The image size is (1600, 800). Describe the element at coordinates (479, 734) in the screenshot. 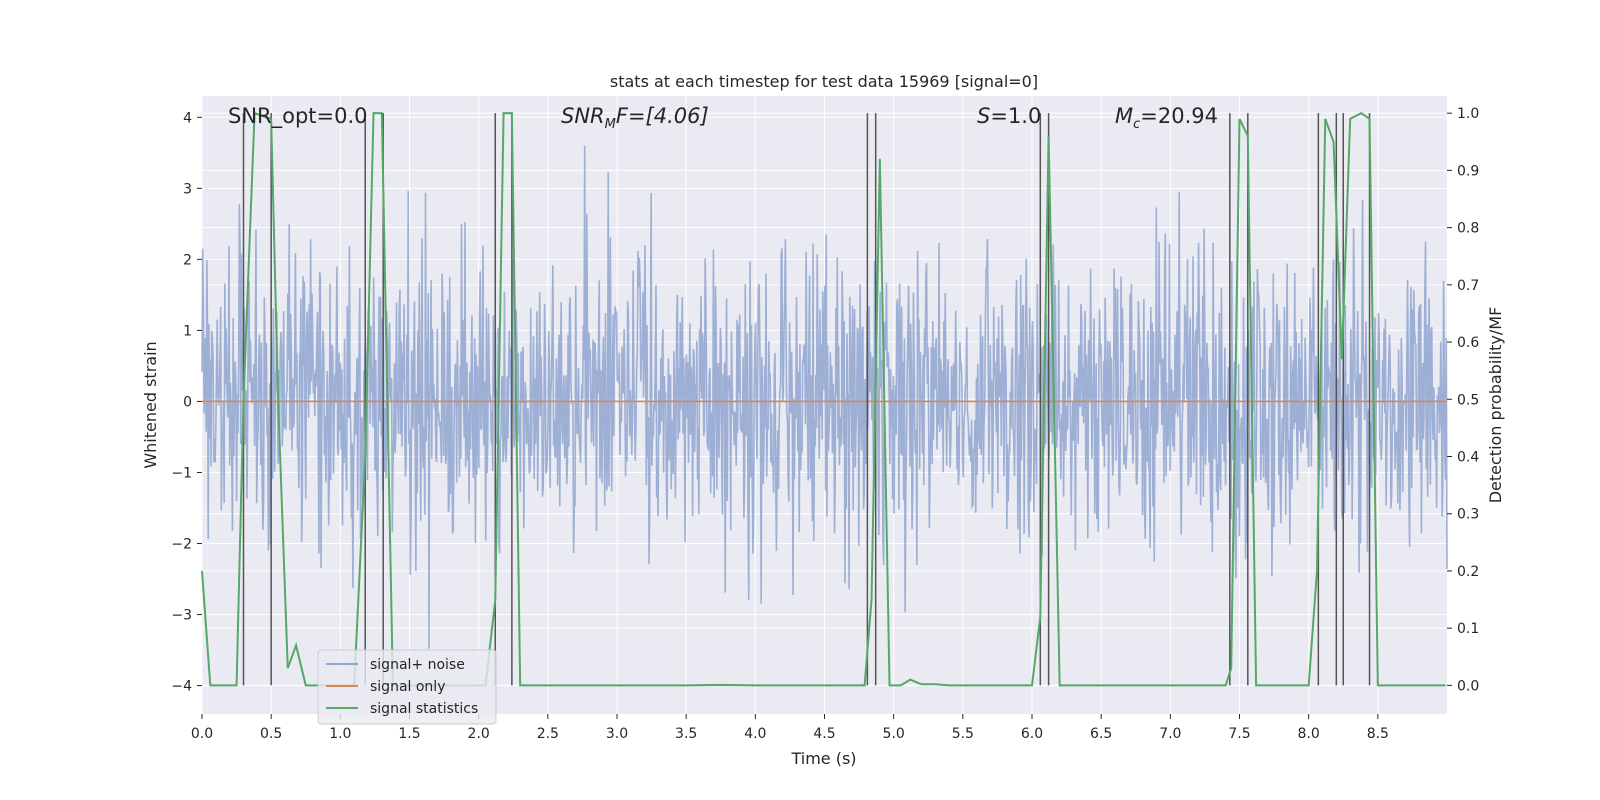

I see `x-tick-label-4: 2.0` at that location.